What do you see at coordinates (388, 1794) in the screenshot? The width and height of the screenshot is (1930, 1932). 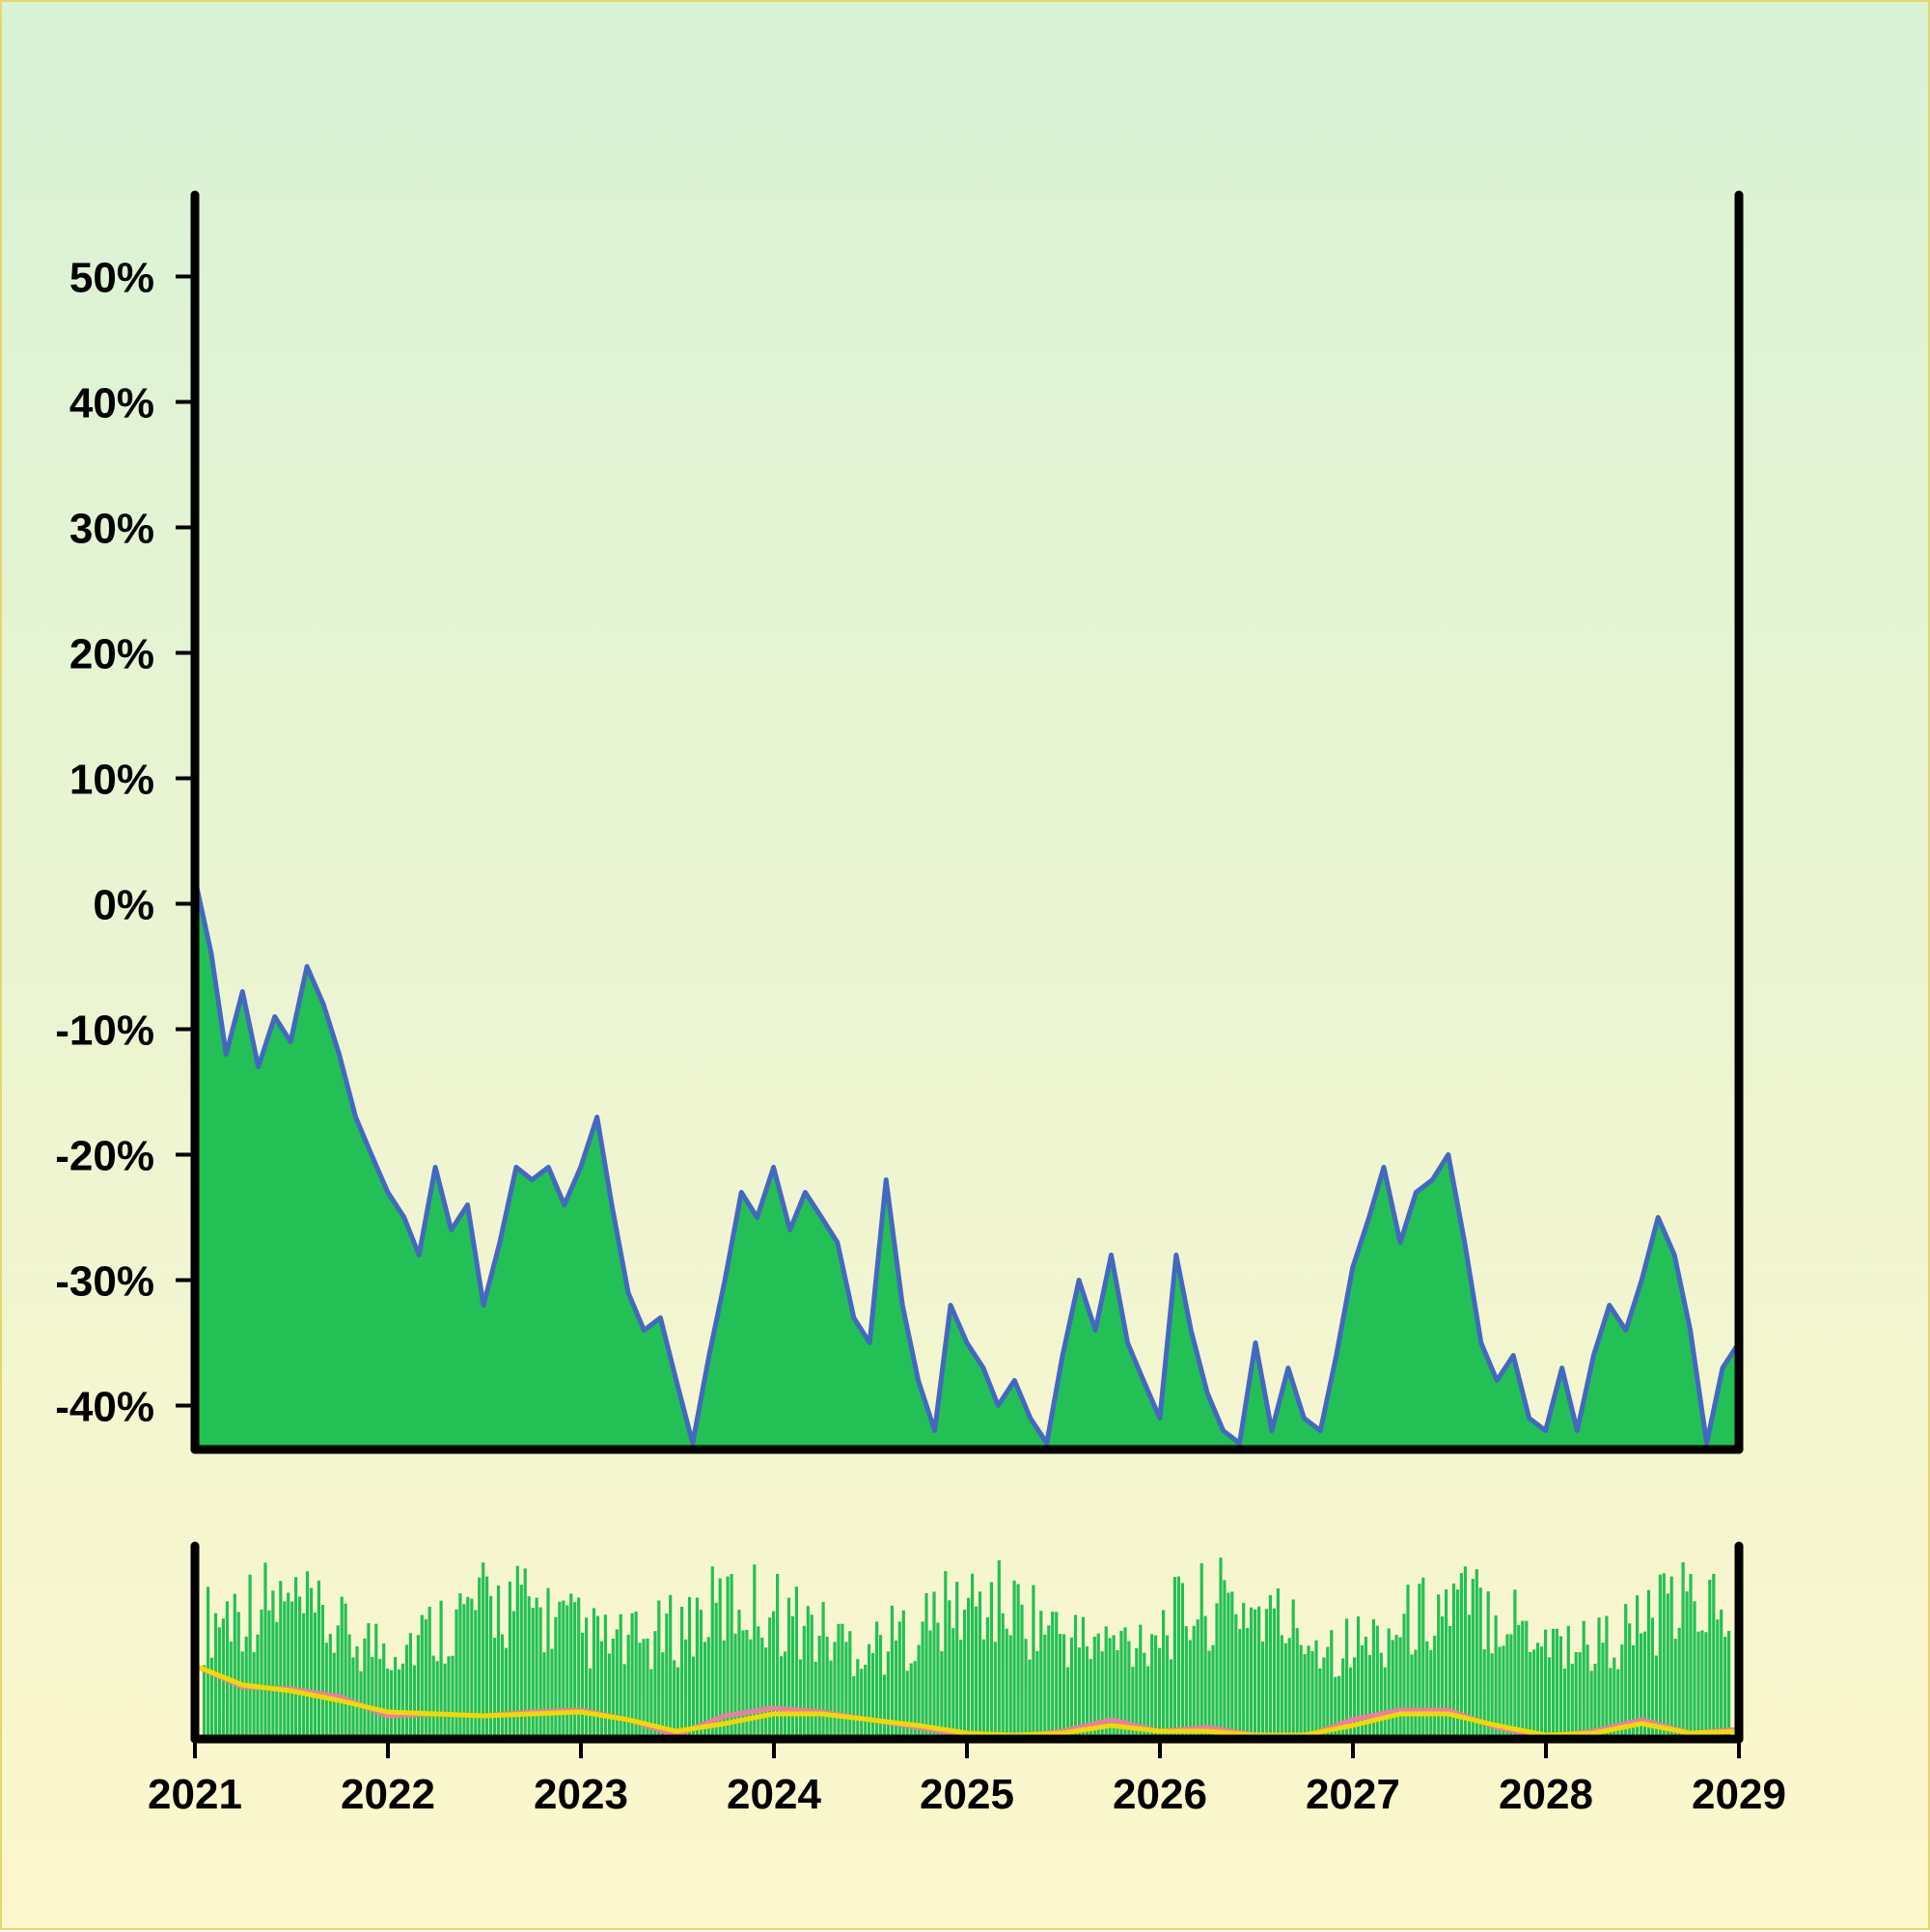 I see `x-tick-label: 2022` at bounding box center [388, 1794].